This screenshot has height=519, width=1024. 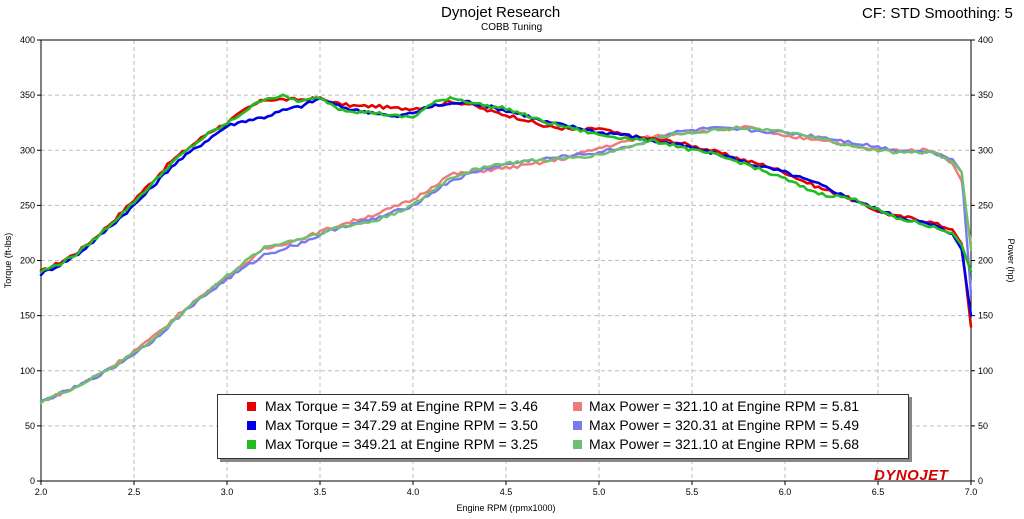 I want to click on x-tick-label: 2.0, so click(x=41, y=492).